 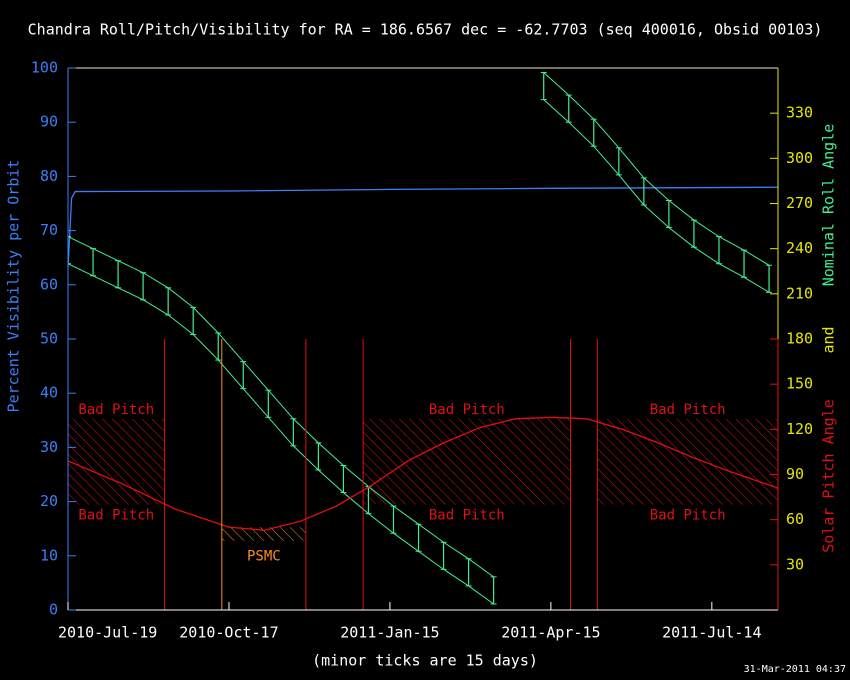 I want to click on y2-axis-label: Nominal Roll Angle, so click(x=829, y=205).